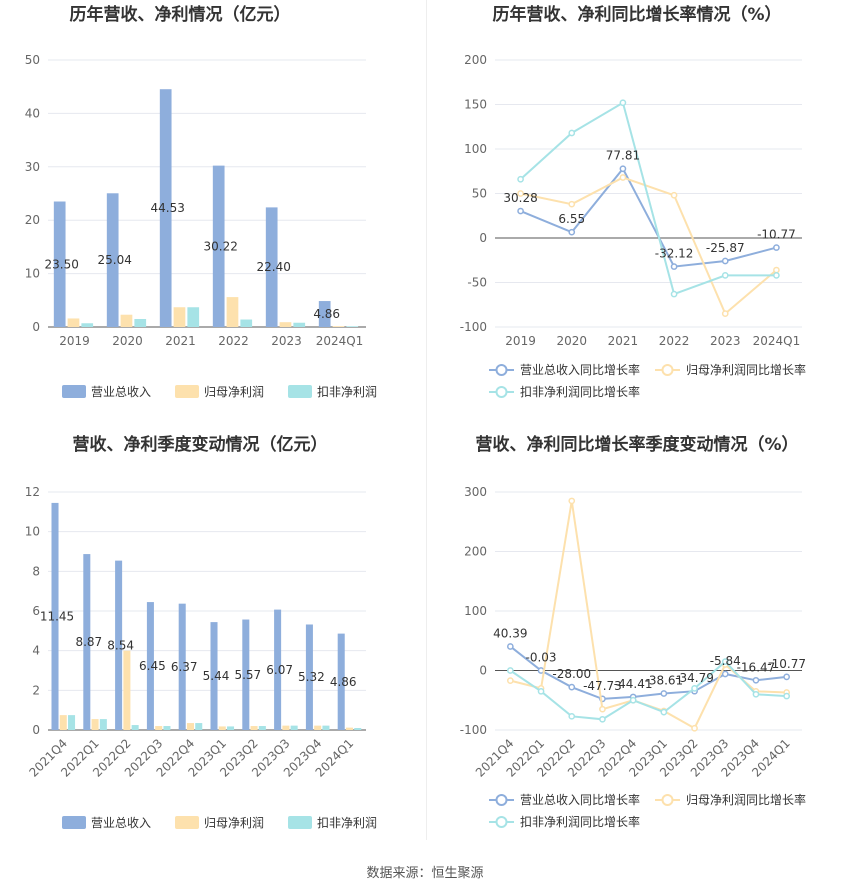  I want to click on bar-data-label: 22.40, so click(274, 267).